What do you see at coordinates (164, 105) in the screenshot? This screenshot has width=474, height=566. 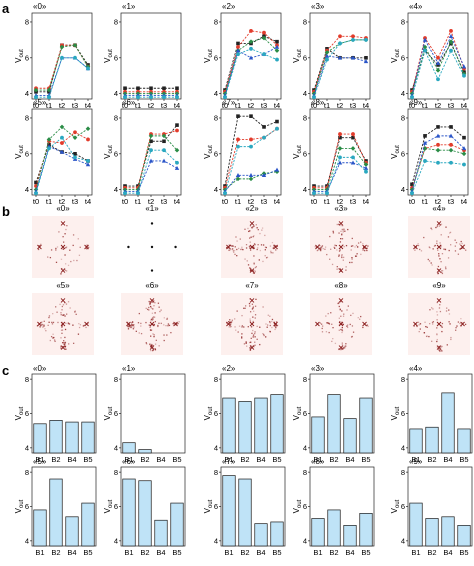 I see `x-tick-label: t3` at bounding box center [164, 105].